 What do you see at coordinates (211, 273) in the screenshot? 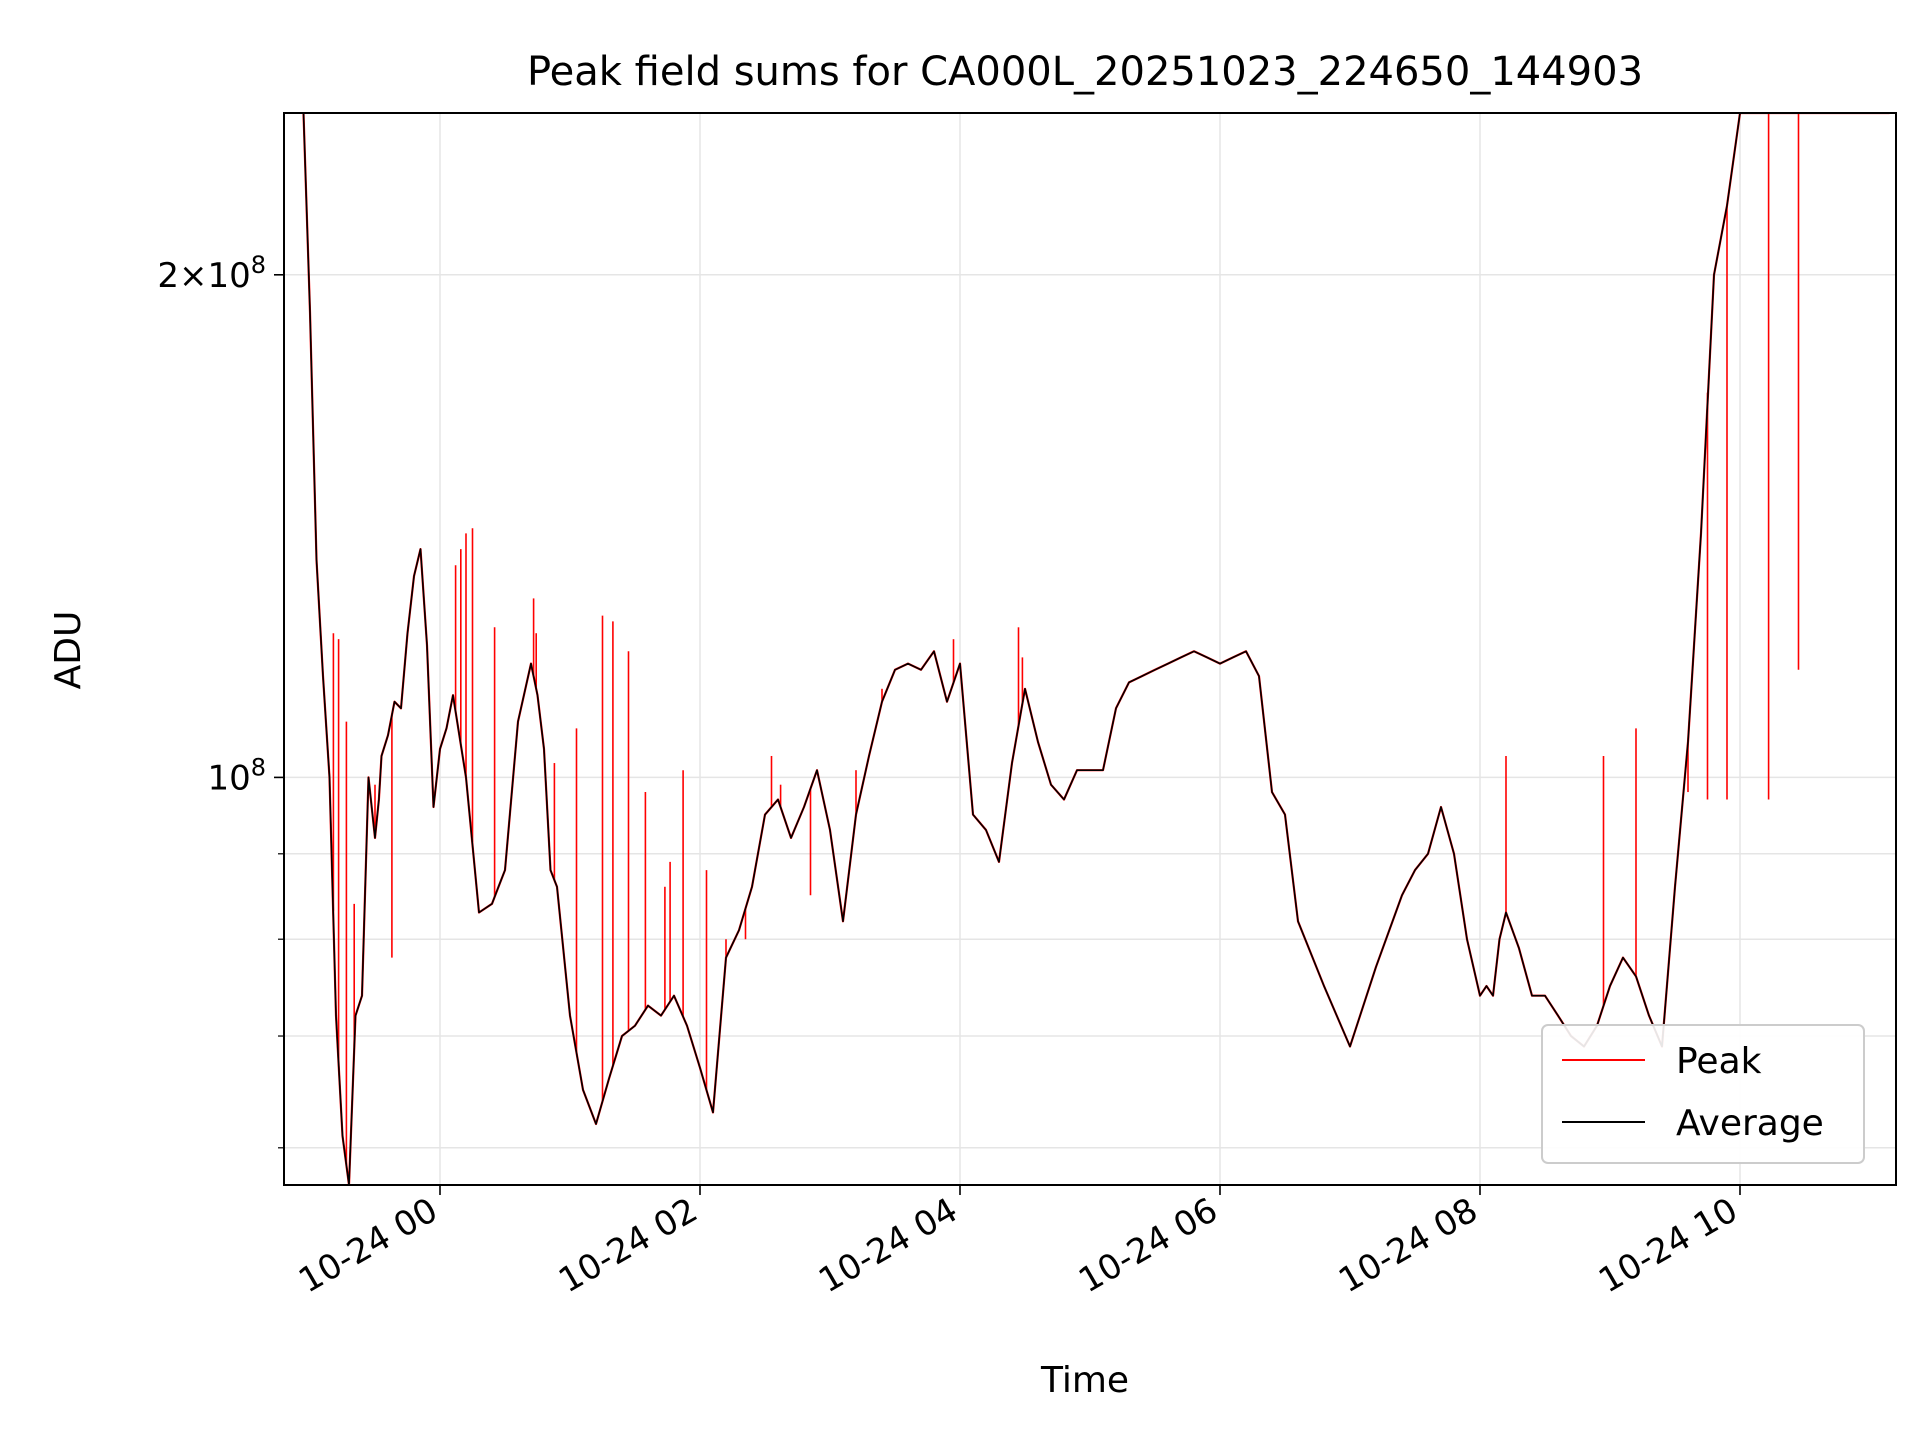
I see `y-tick-label: 2×108` at bounding box center [211, 273].